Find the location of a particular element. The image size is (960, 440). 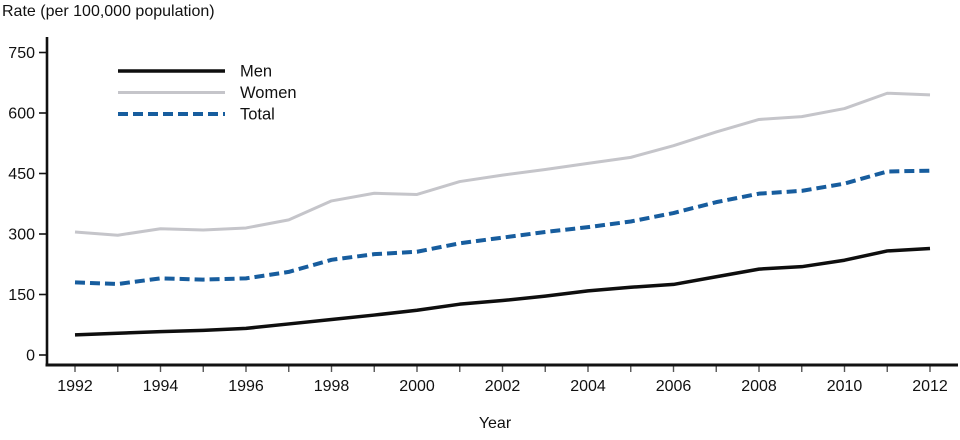

x-tick-label: 1998 is located at coordinates (332, 386).